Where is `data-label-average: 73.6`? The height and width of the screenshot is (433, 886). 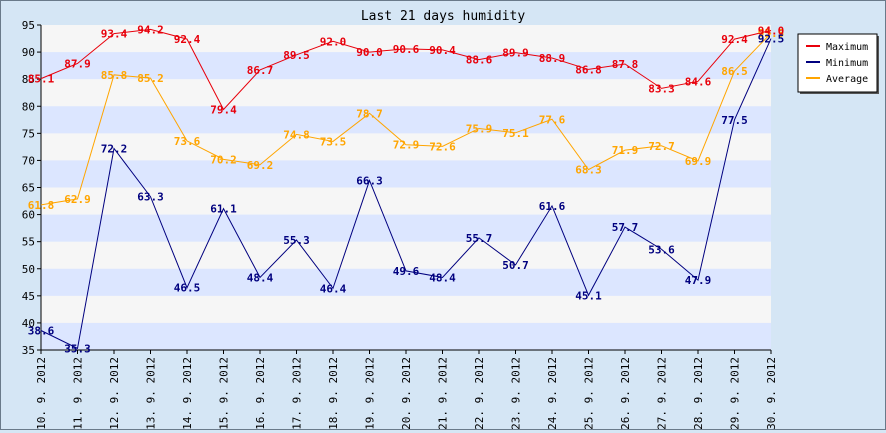
data-label-average: 73.6 is located at coordinates (187, 141).